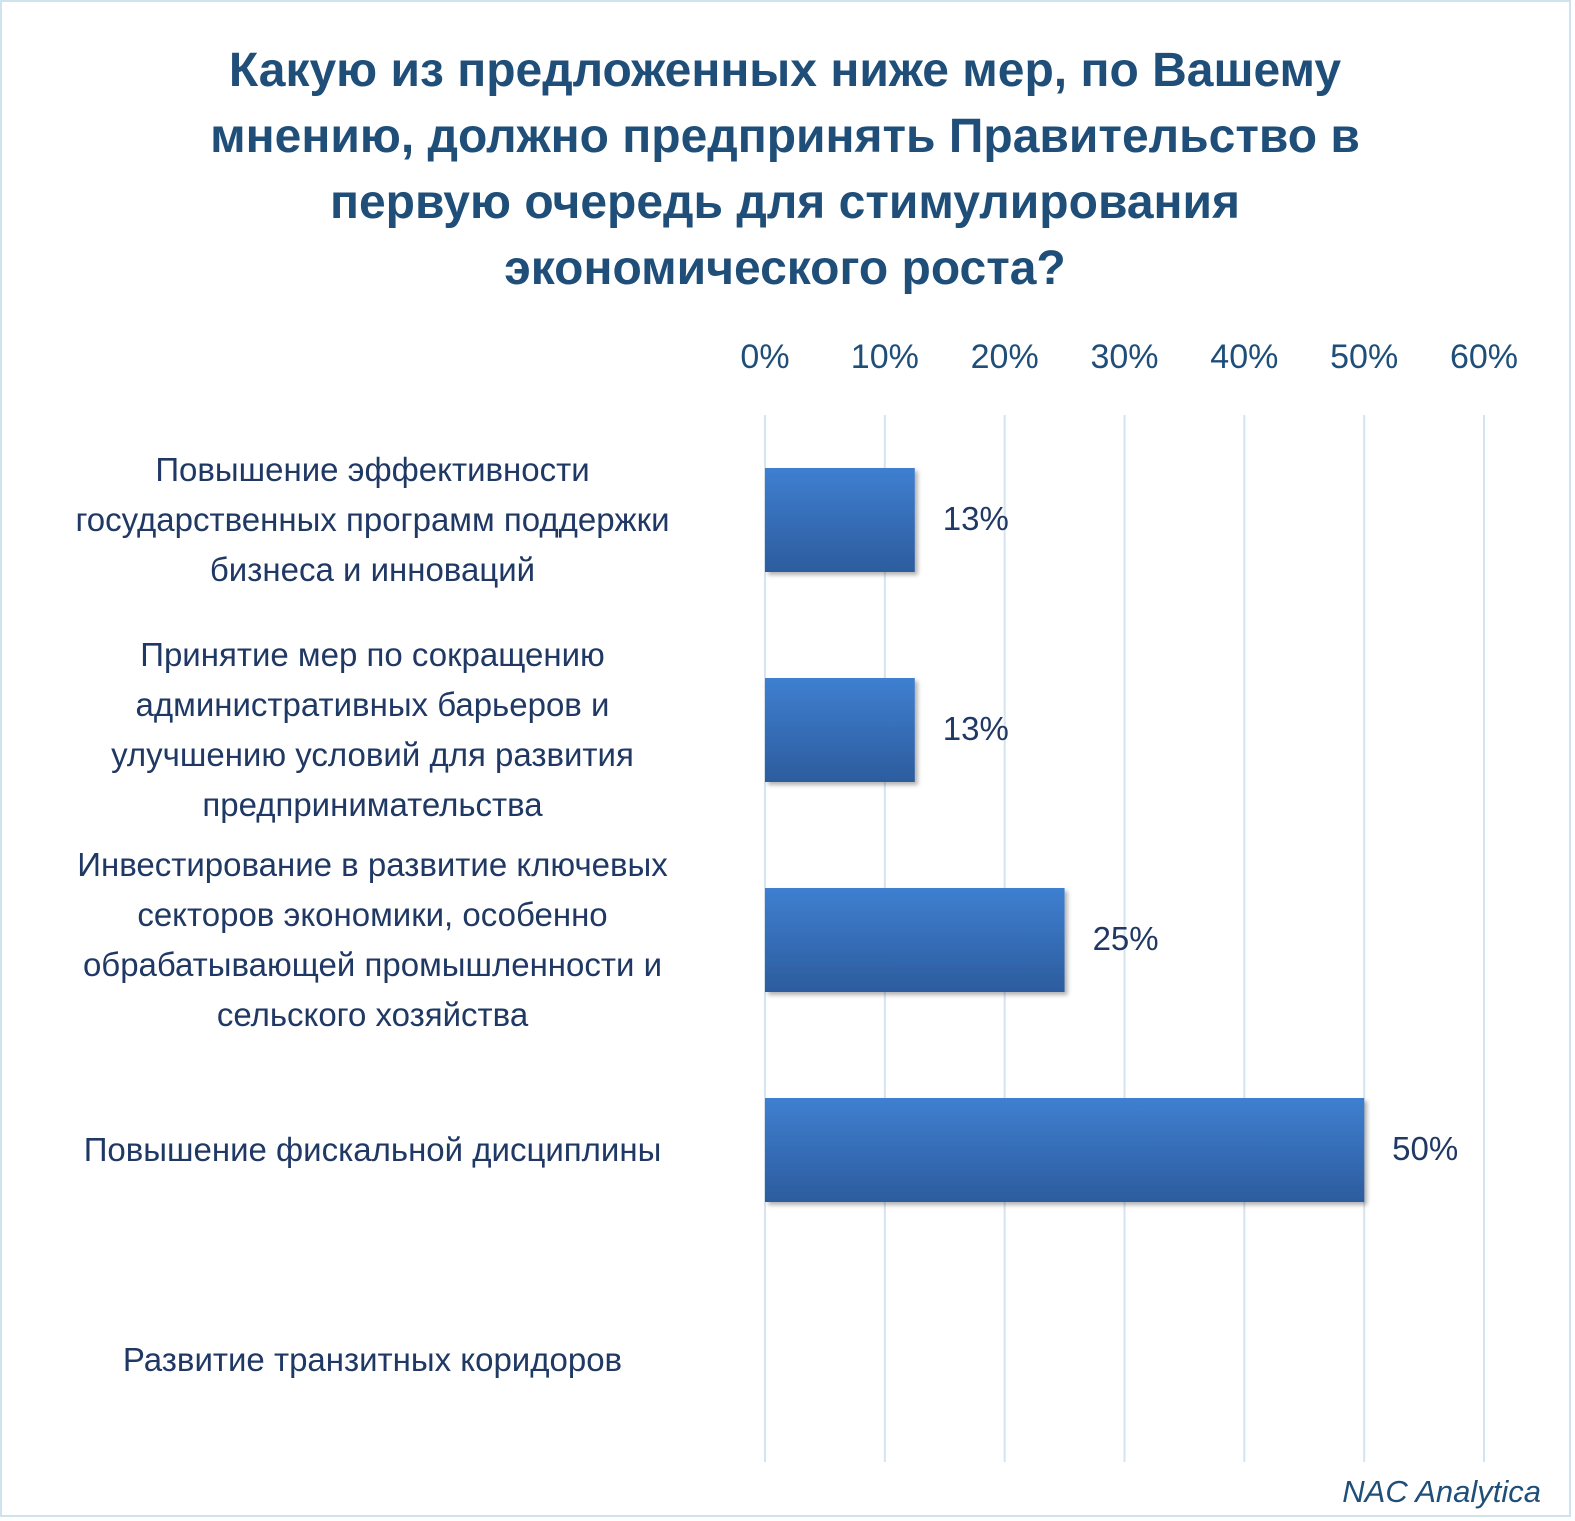  I want to click on data-label: 25%, so click(1125, 938).